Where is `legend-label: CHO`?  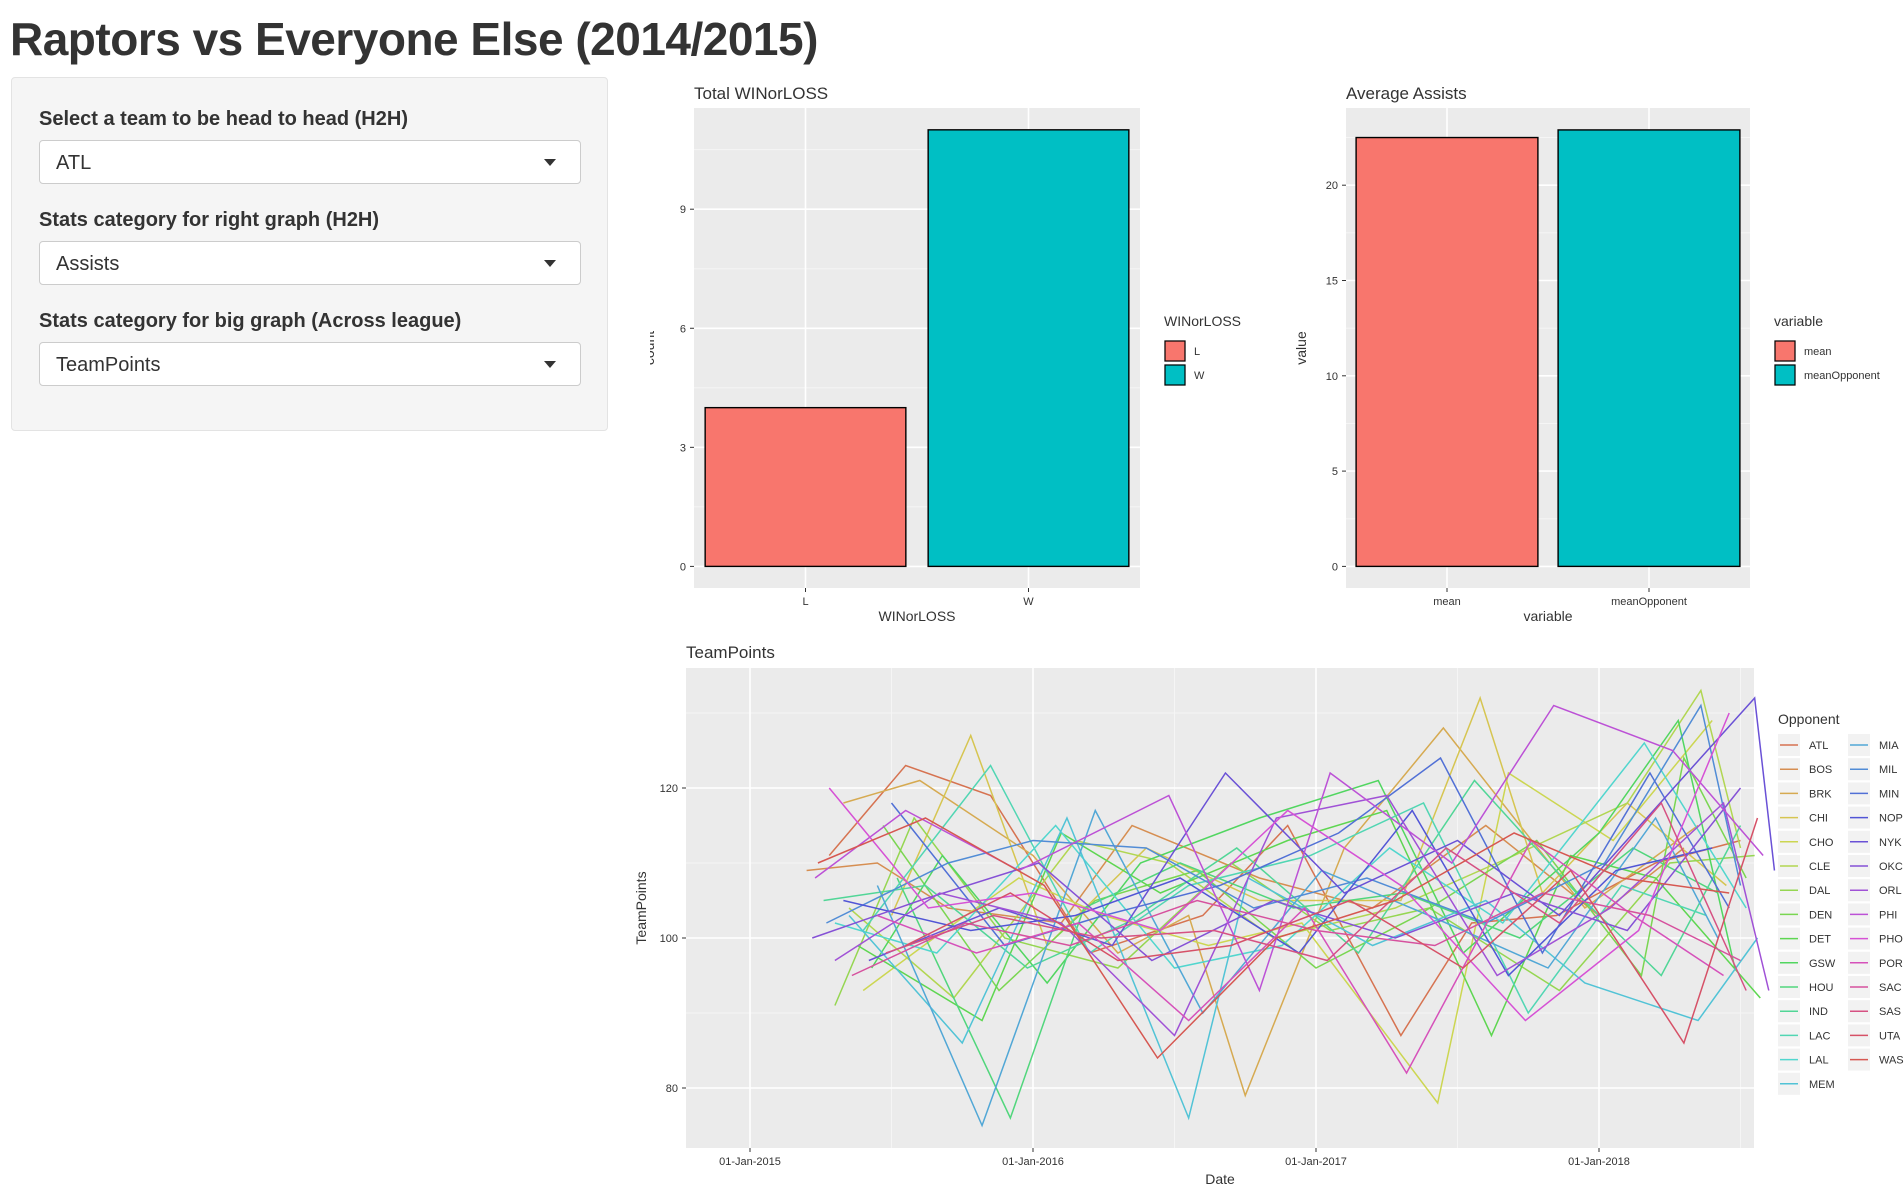 legend-label: CHO is located at coordinates (1821, 843).